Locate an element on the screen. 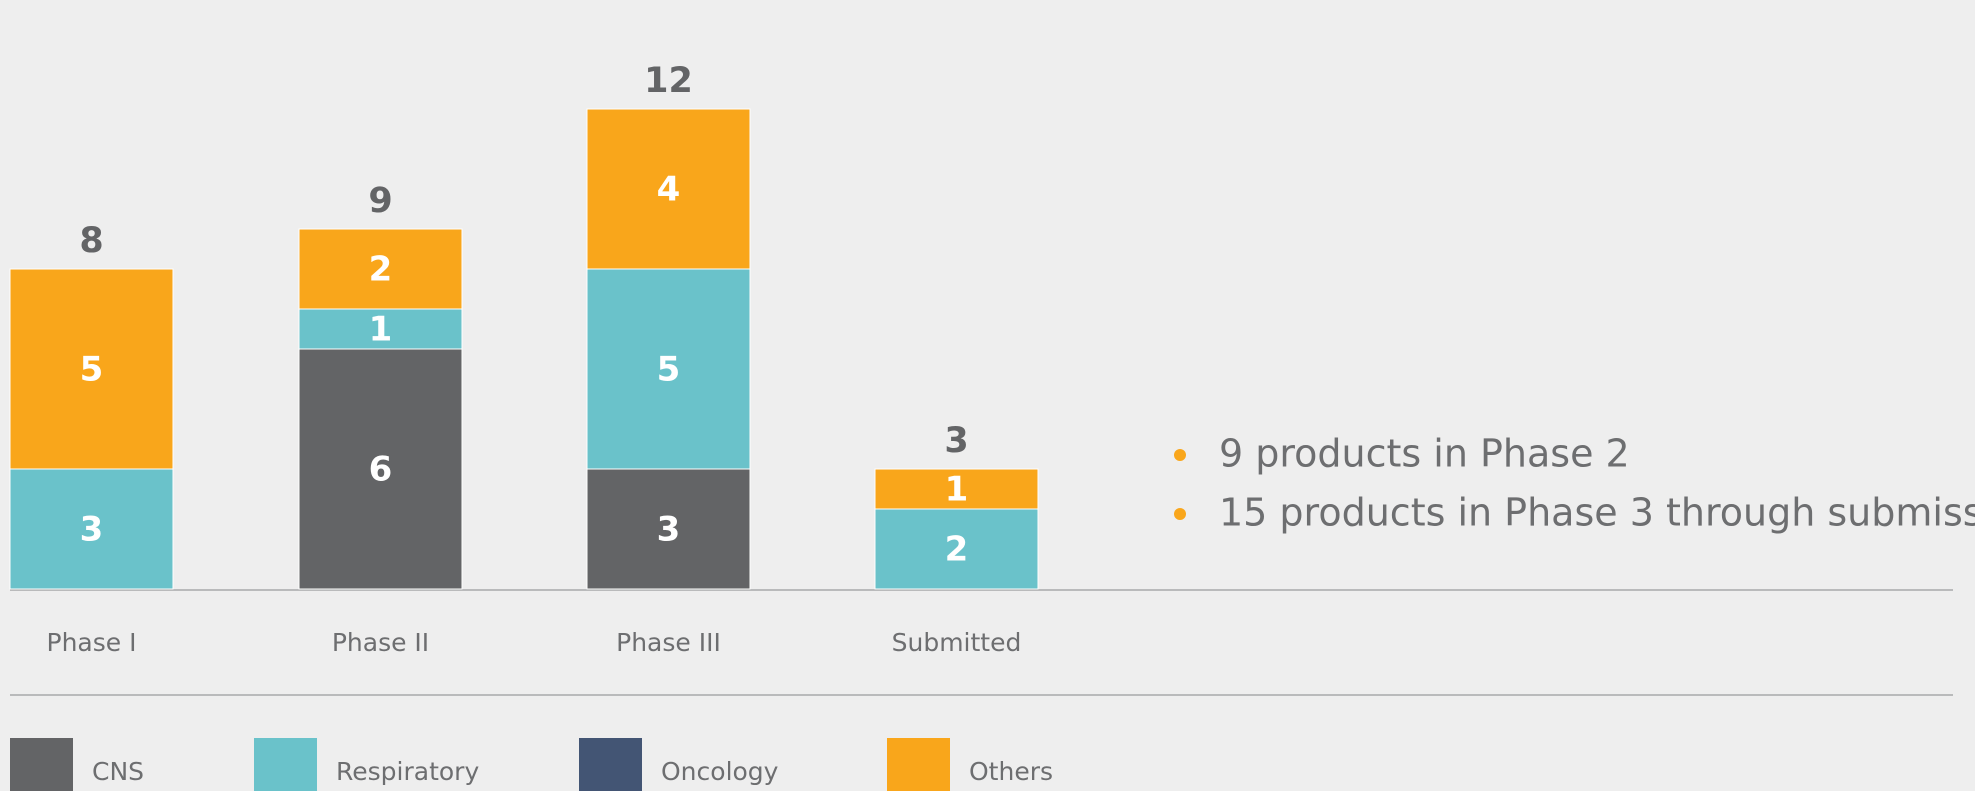  category-label: Phase III is located at coordinates (668, 642).